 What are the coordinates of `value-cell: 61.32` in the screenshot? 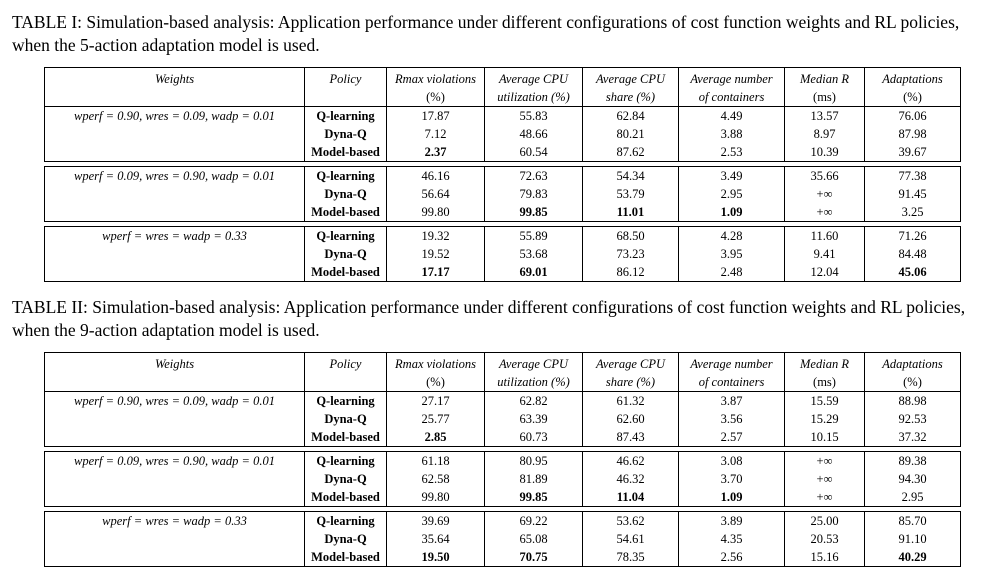 It's located at (630, 400).